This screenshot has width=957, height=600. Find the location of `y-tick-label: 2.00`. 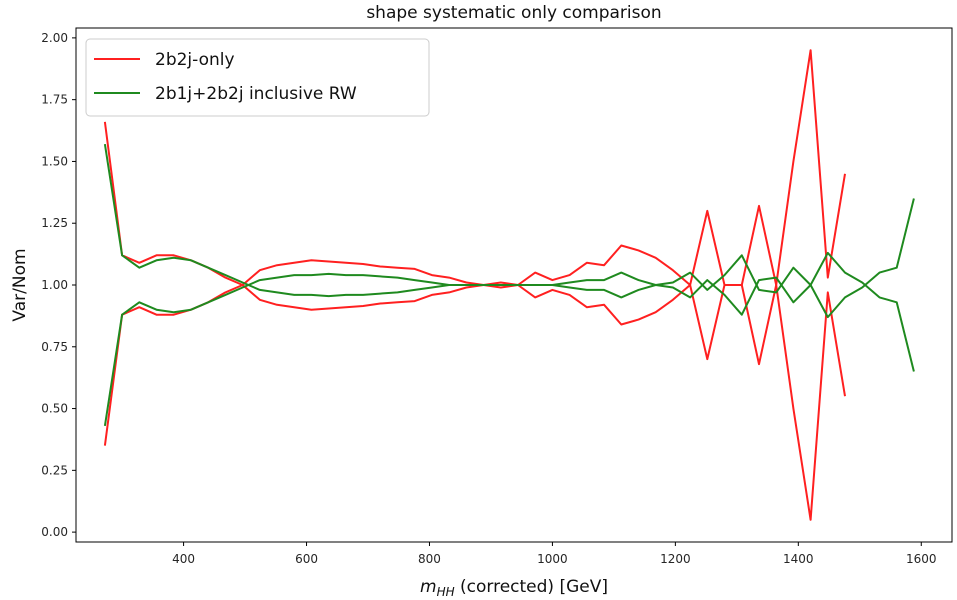

y-tick-label: 2.00 is located at coordinates (54, 38).